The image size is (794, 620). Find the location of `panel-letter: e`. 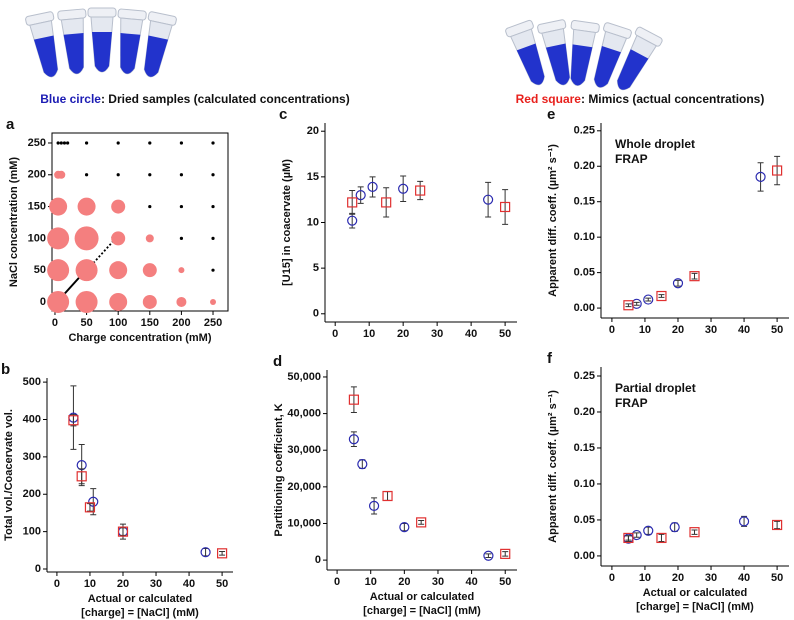

panel-letter: e is located at coordinates (551, 114).